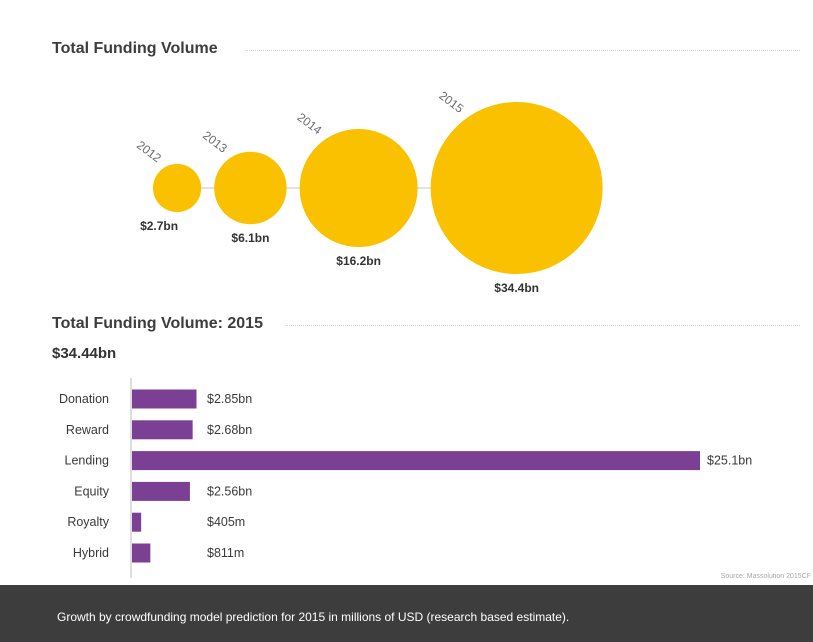 The image size is (813, 642). Describe the element at coordinates (215, 141) in the screenshot. I see `bubble-year-label: 2013` at that location.